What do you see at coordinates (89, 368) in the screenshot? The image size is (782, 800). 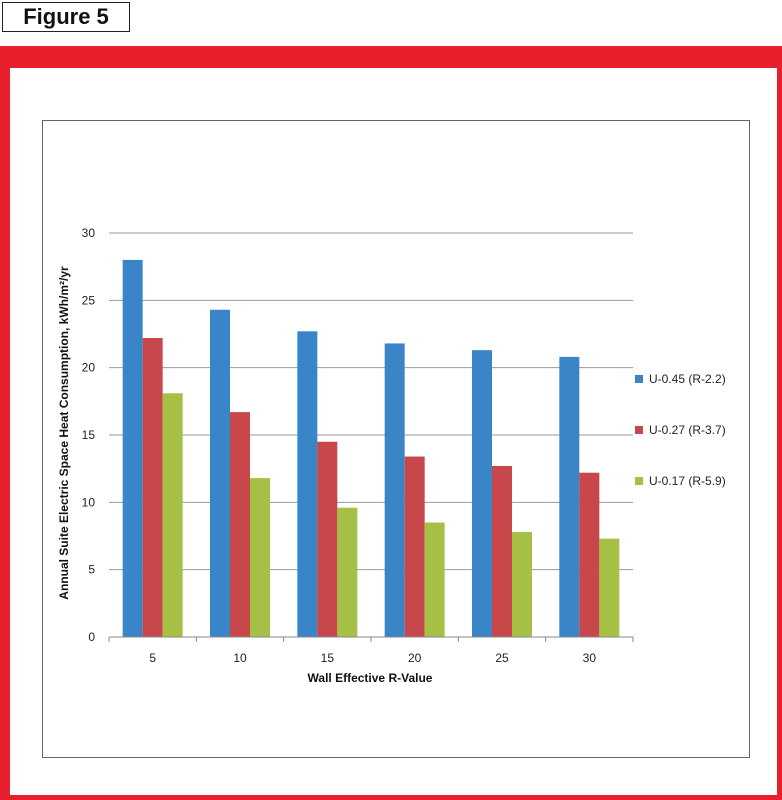 I see `y-tick-label: 20` at bounding box center [89, 368].